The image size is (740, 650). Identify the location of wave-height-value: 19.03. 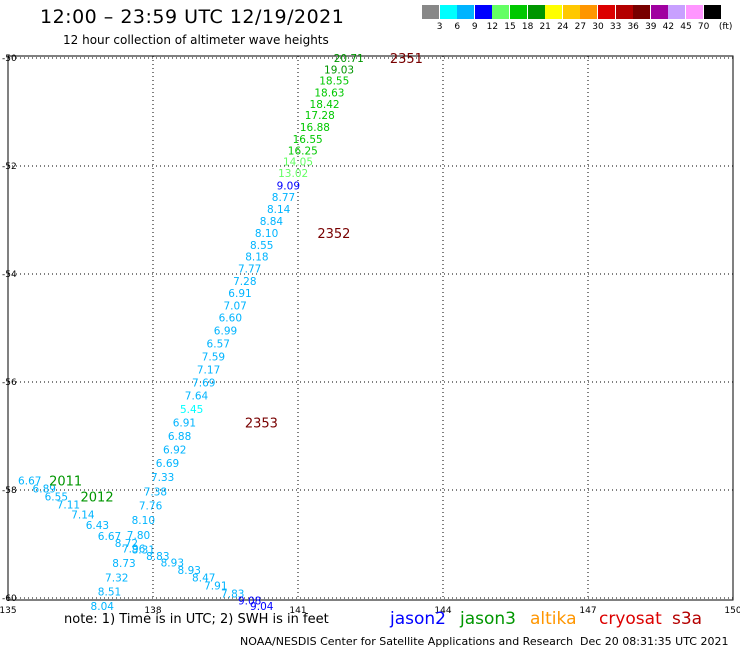
(339, 70).